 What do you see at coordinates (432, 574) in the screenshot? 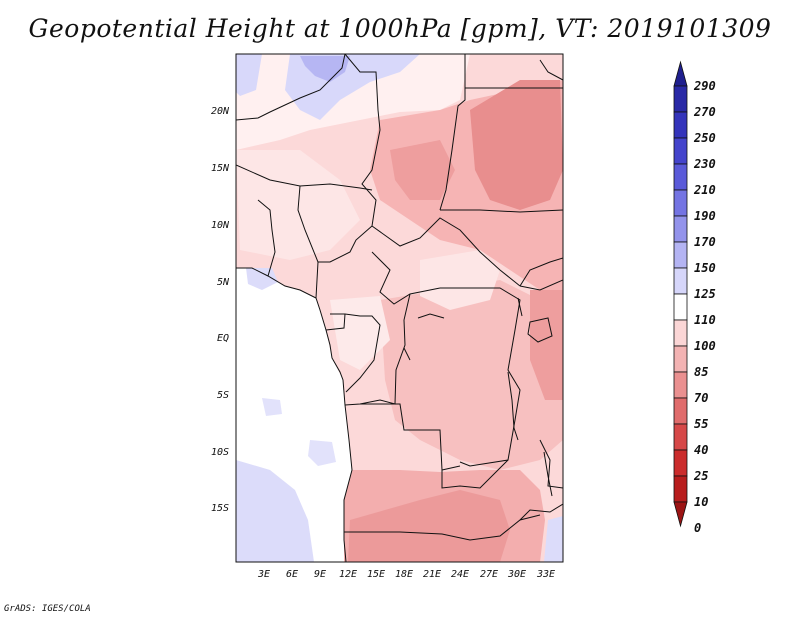
I see `lon-tick-label: 21E` at bounding box center [432, 574].